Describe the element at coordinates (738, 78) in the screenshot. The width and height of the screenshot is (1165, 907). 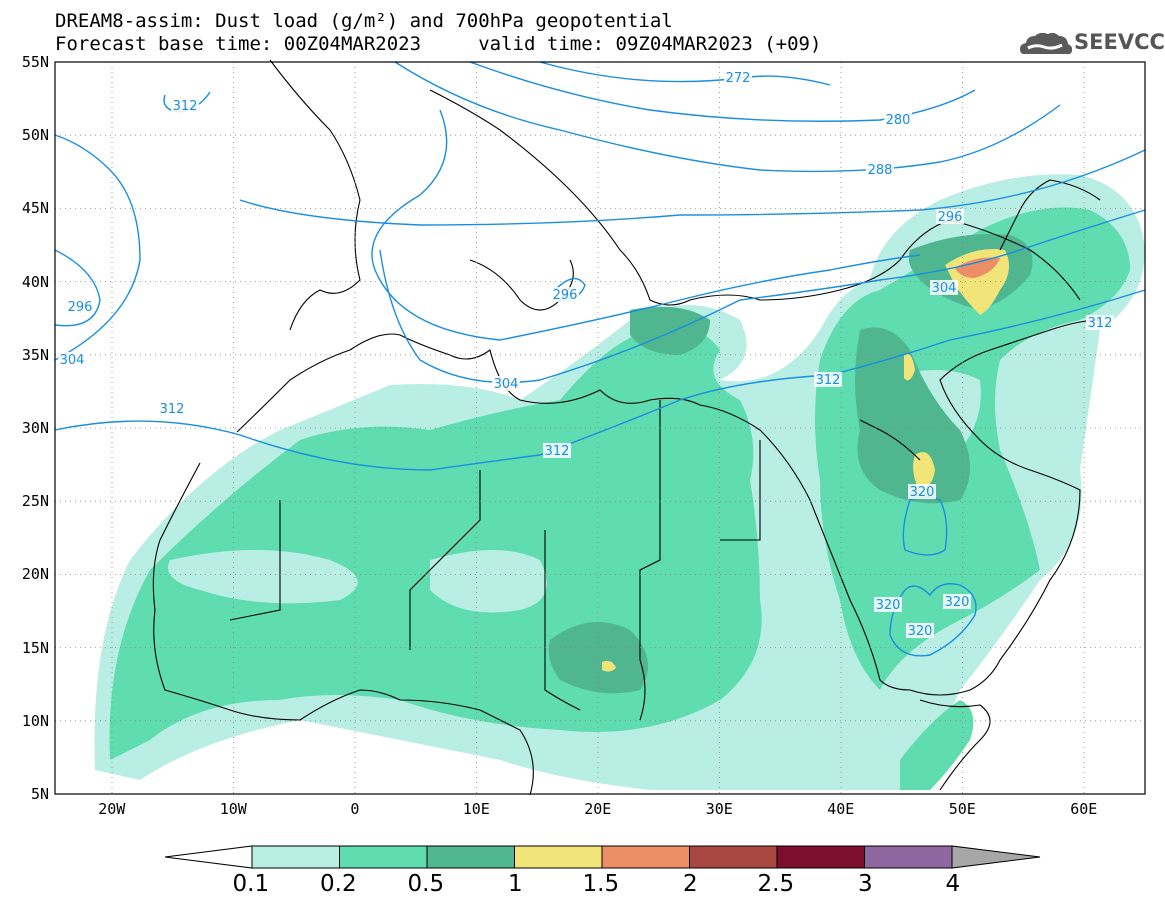
I see `contour-label: 272` at that location.